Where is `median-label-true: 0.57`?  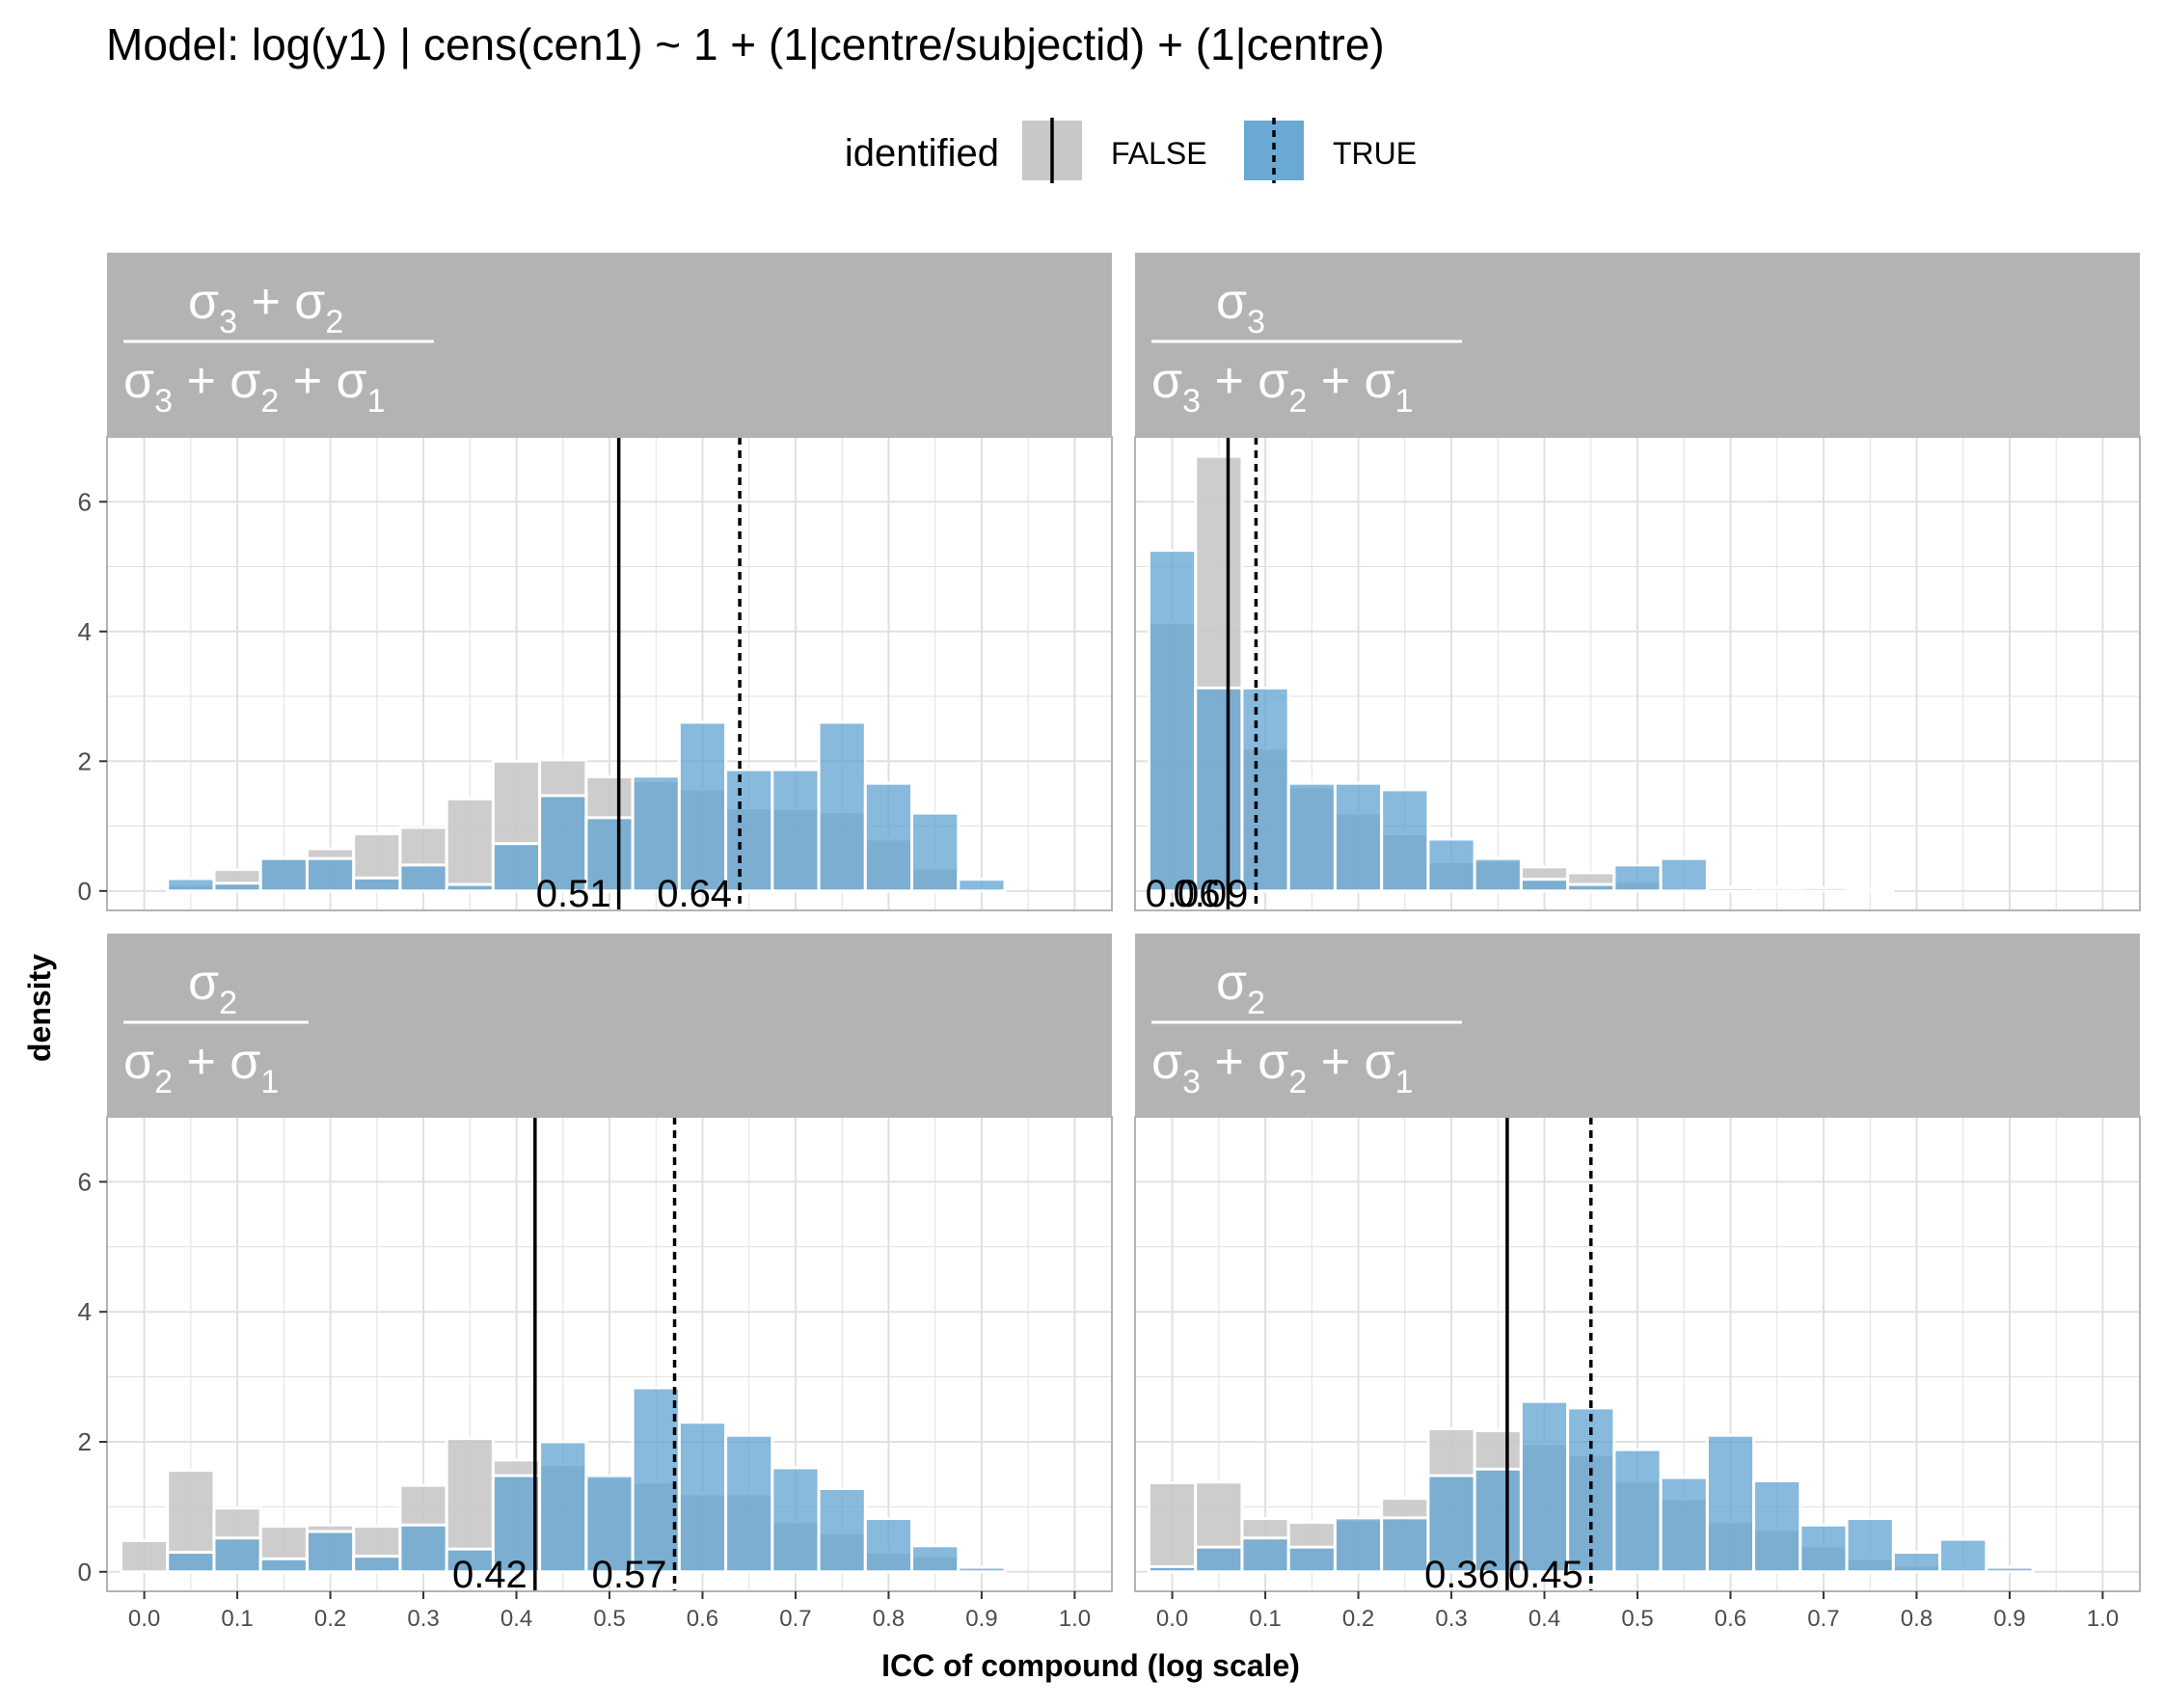
median-label-true: 0.57 is located at coordinates (629, 1575).